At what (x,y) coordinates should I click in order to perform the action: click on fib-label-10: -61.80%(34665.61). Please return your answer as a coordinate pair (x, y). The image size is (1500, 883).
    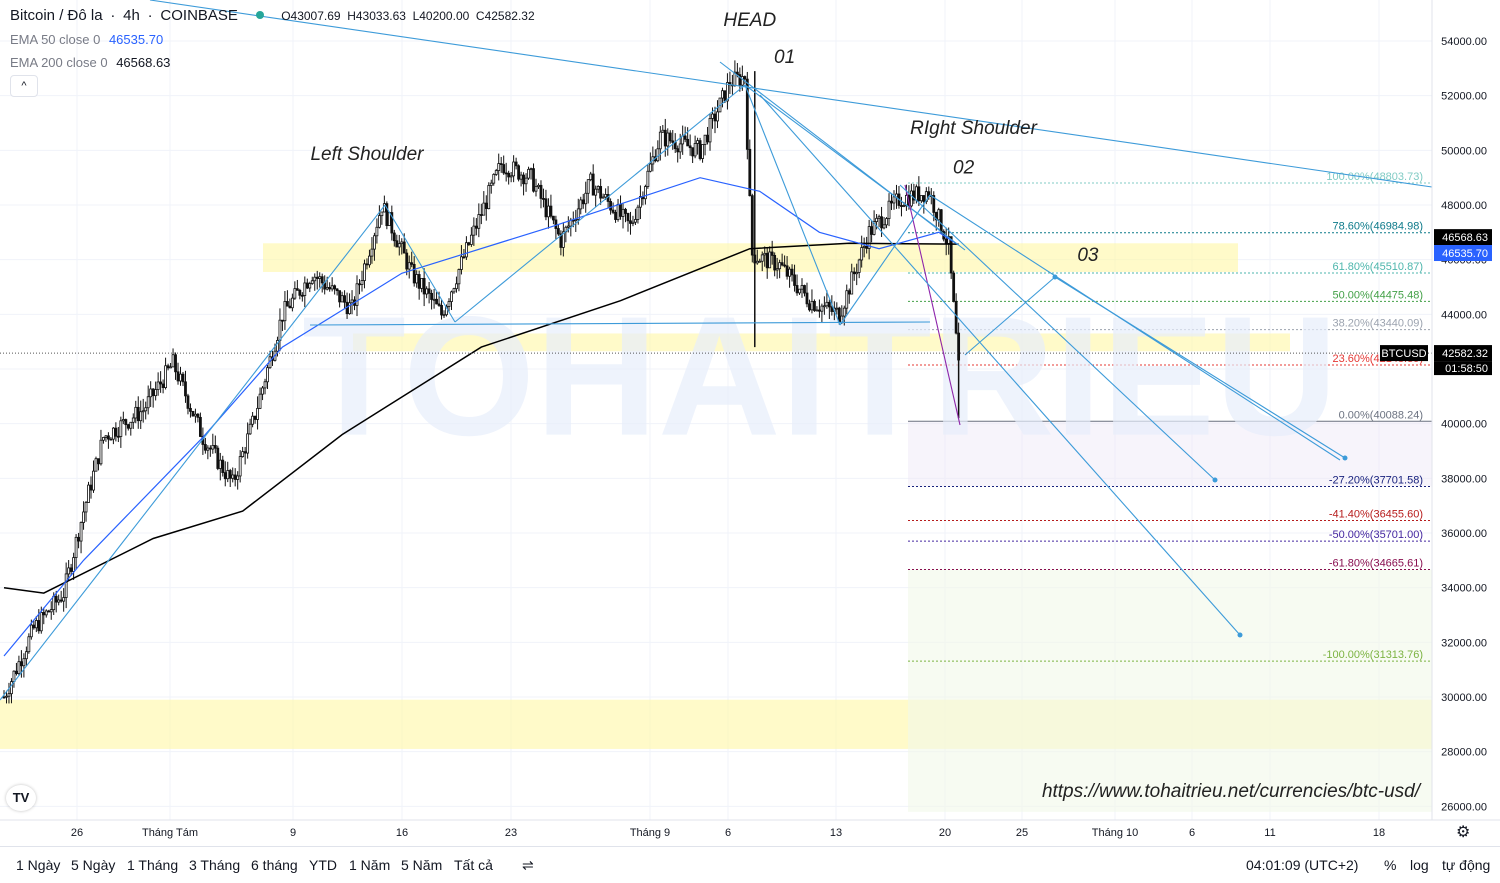
    Looking at the image, I should click on (1376, 563).